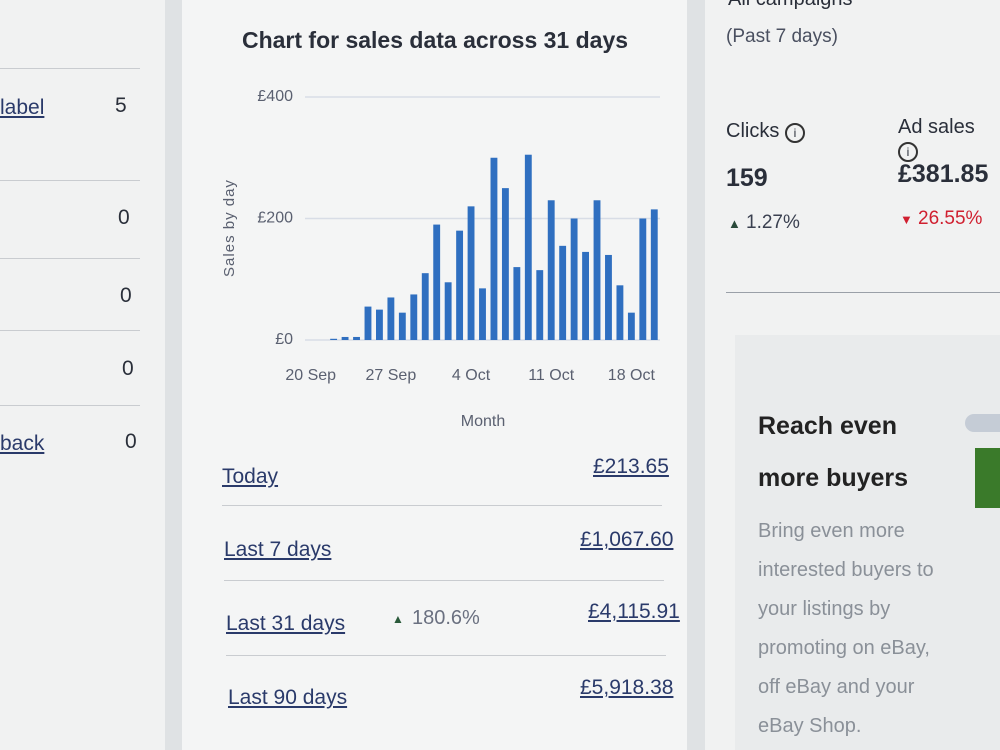 Image resolution: width=1000 pixels, height=750 pixels. I want to click on promo-card, so click(867, 542).